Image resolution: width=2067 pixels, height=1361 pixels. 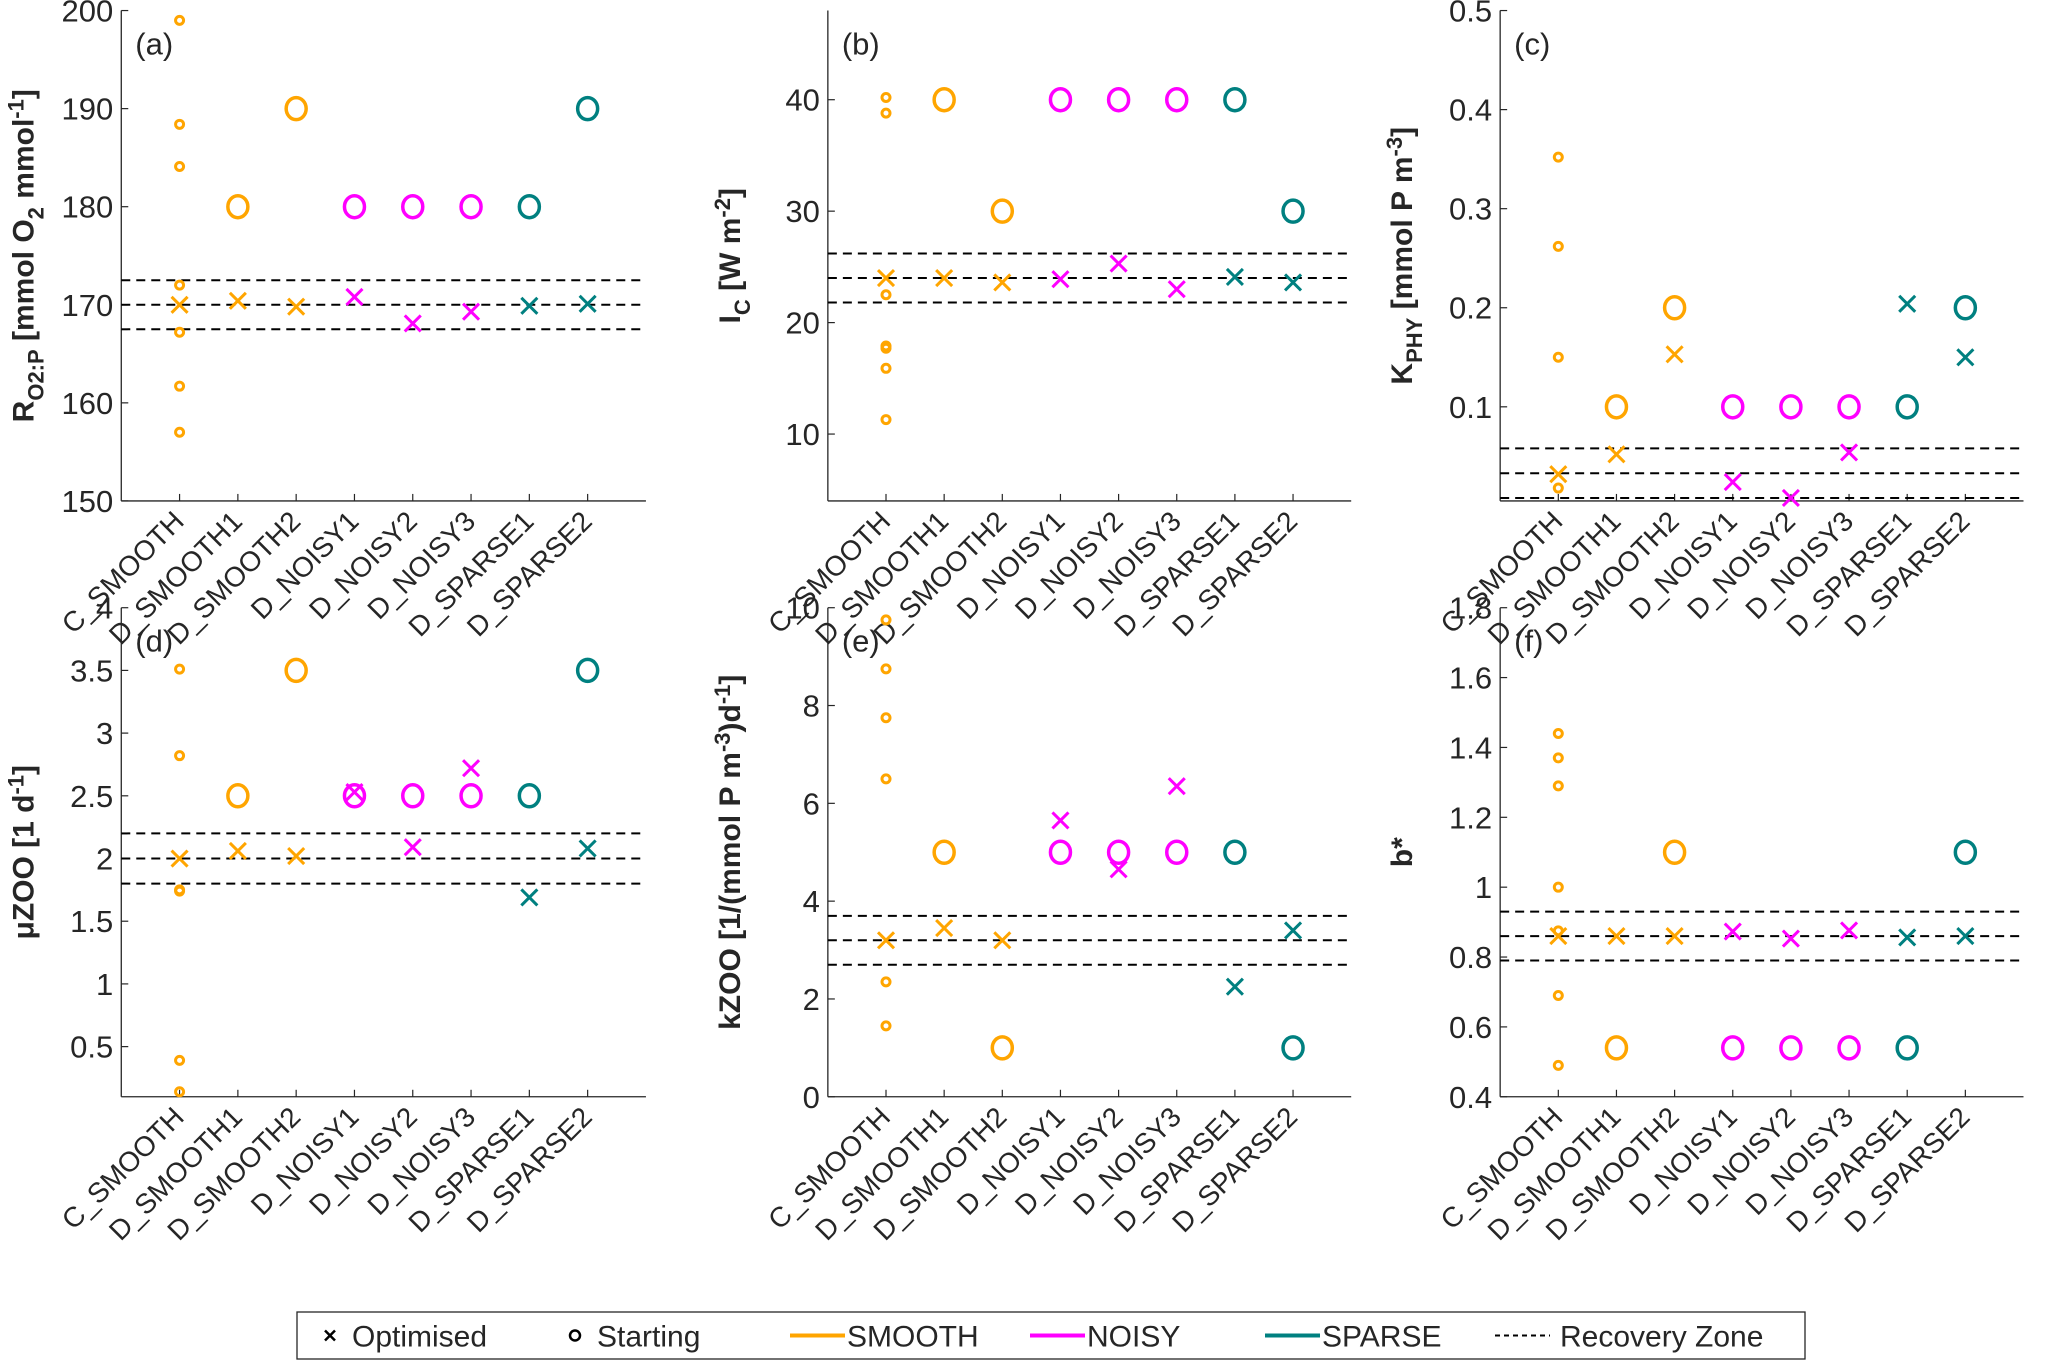 What do you see at coordinates (802, 323) in the screenshot?
I see `y-tick-label: 20` at bounding box center [802, 323].